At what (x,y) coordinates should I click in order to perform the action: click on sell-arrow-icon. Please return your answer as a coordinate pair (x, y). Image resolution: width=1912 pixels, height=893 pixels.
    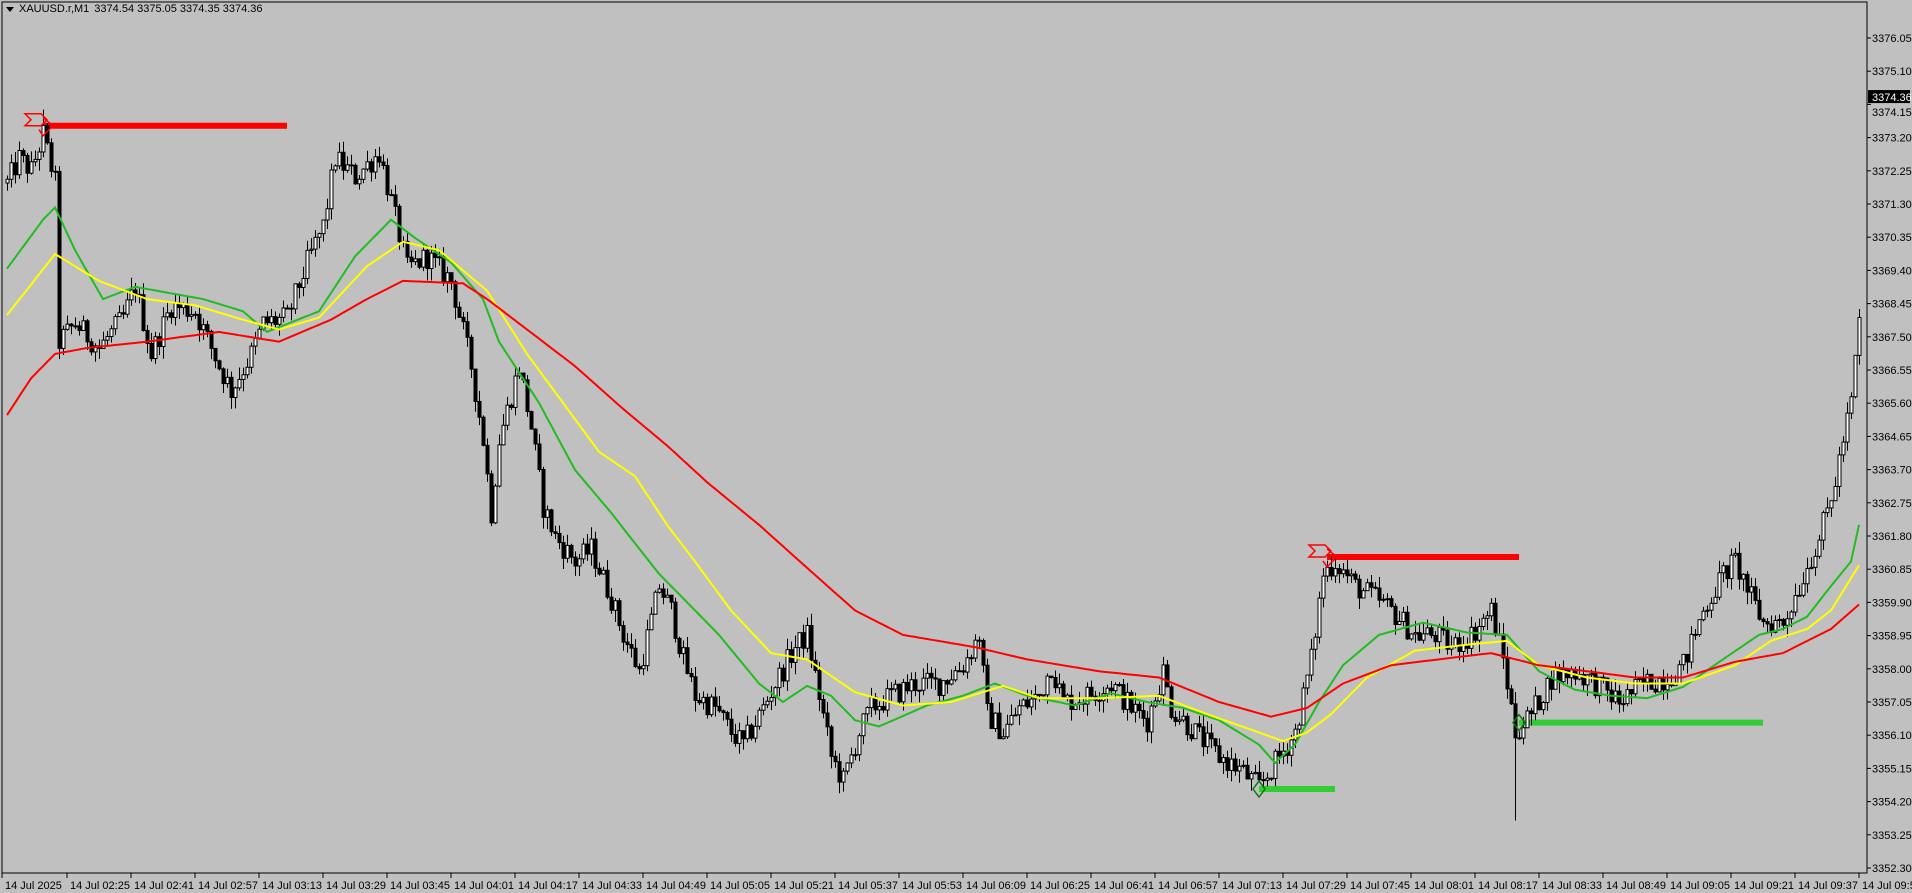
    Looking at the image, I should click on (46, 127).